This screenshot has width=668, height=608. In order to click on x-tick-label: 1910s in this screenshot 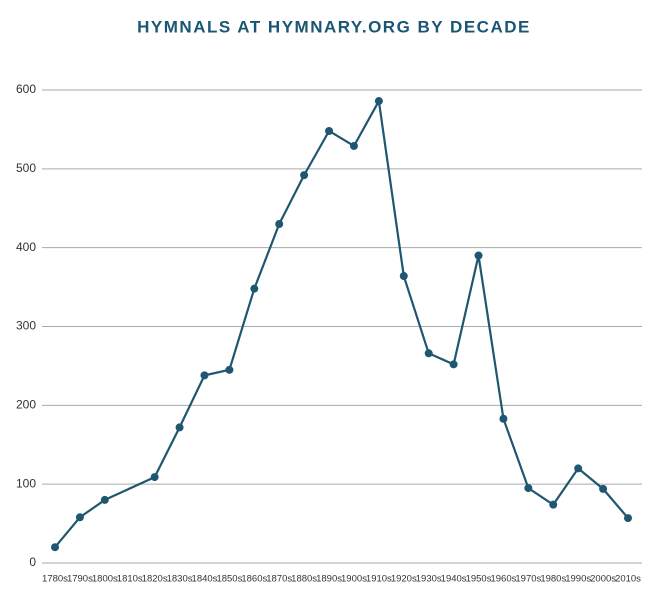, I will do `click(379, 579)`.